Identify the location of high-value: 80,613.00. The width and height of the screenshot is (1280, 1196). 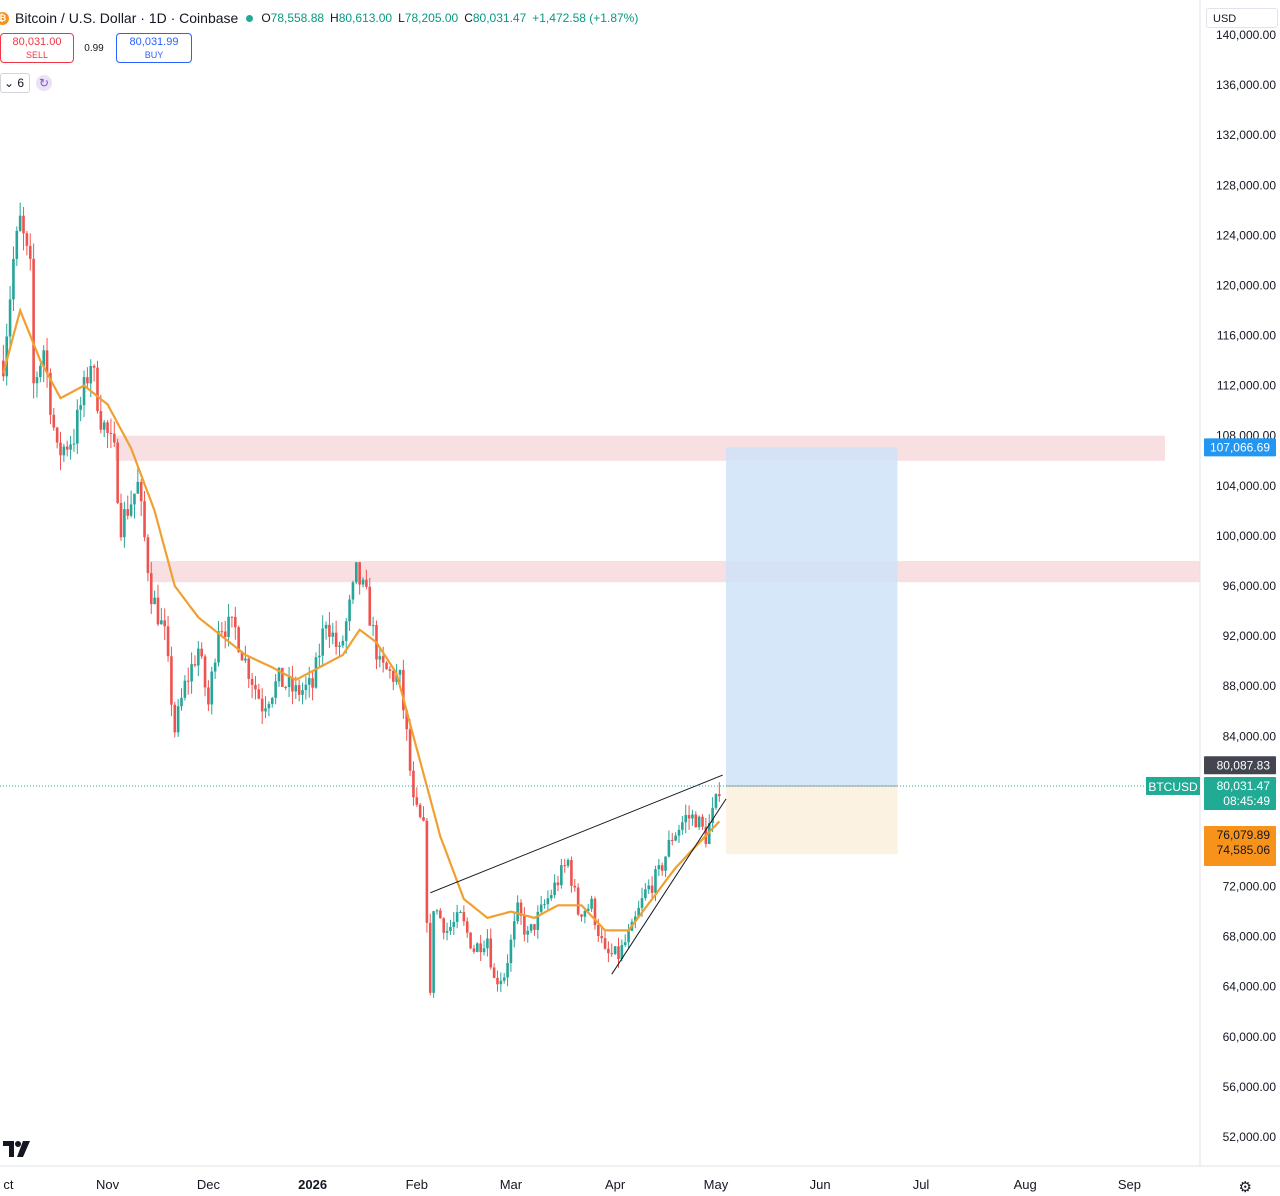
(365, 18).